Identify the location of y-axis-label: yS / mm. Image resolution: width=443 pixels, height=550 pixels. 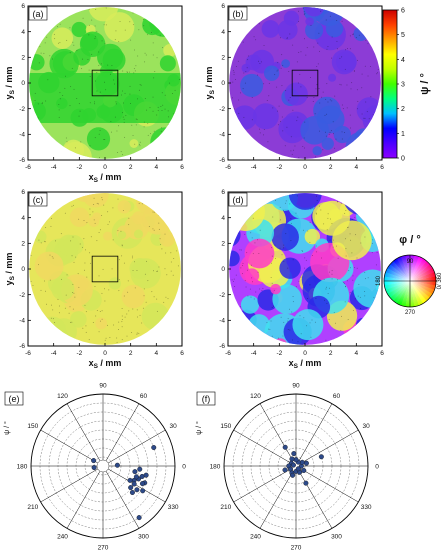
(210, 83).